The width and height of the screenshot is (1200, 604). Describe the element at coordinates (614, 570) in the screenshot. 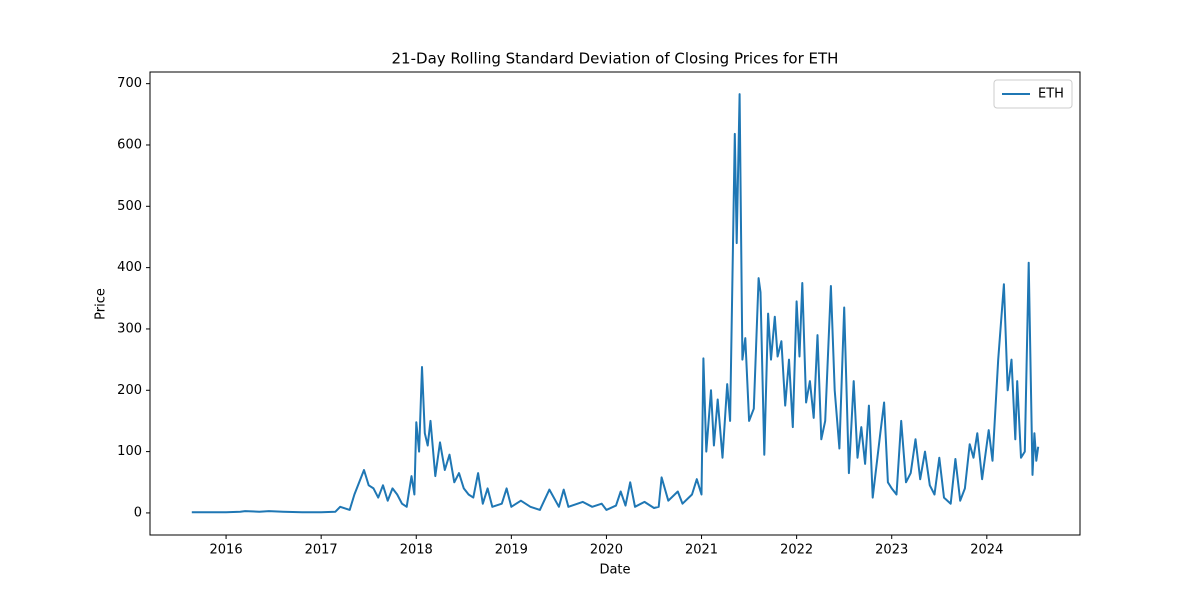

I see `x-axis-label: Date` at that location.